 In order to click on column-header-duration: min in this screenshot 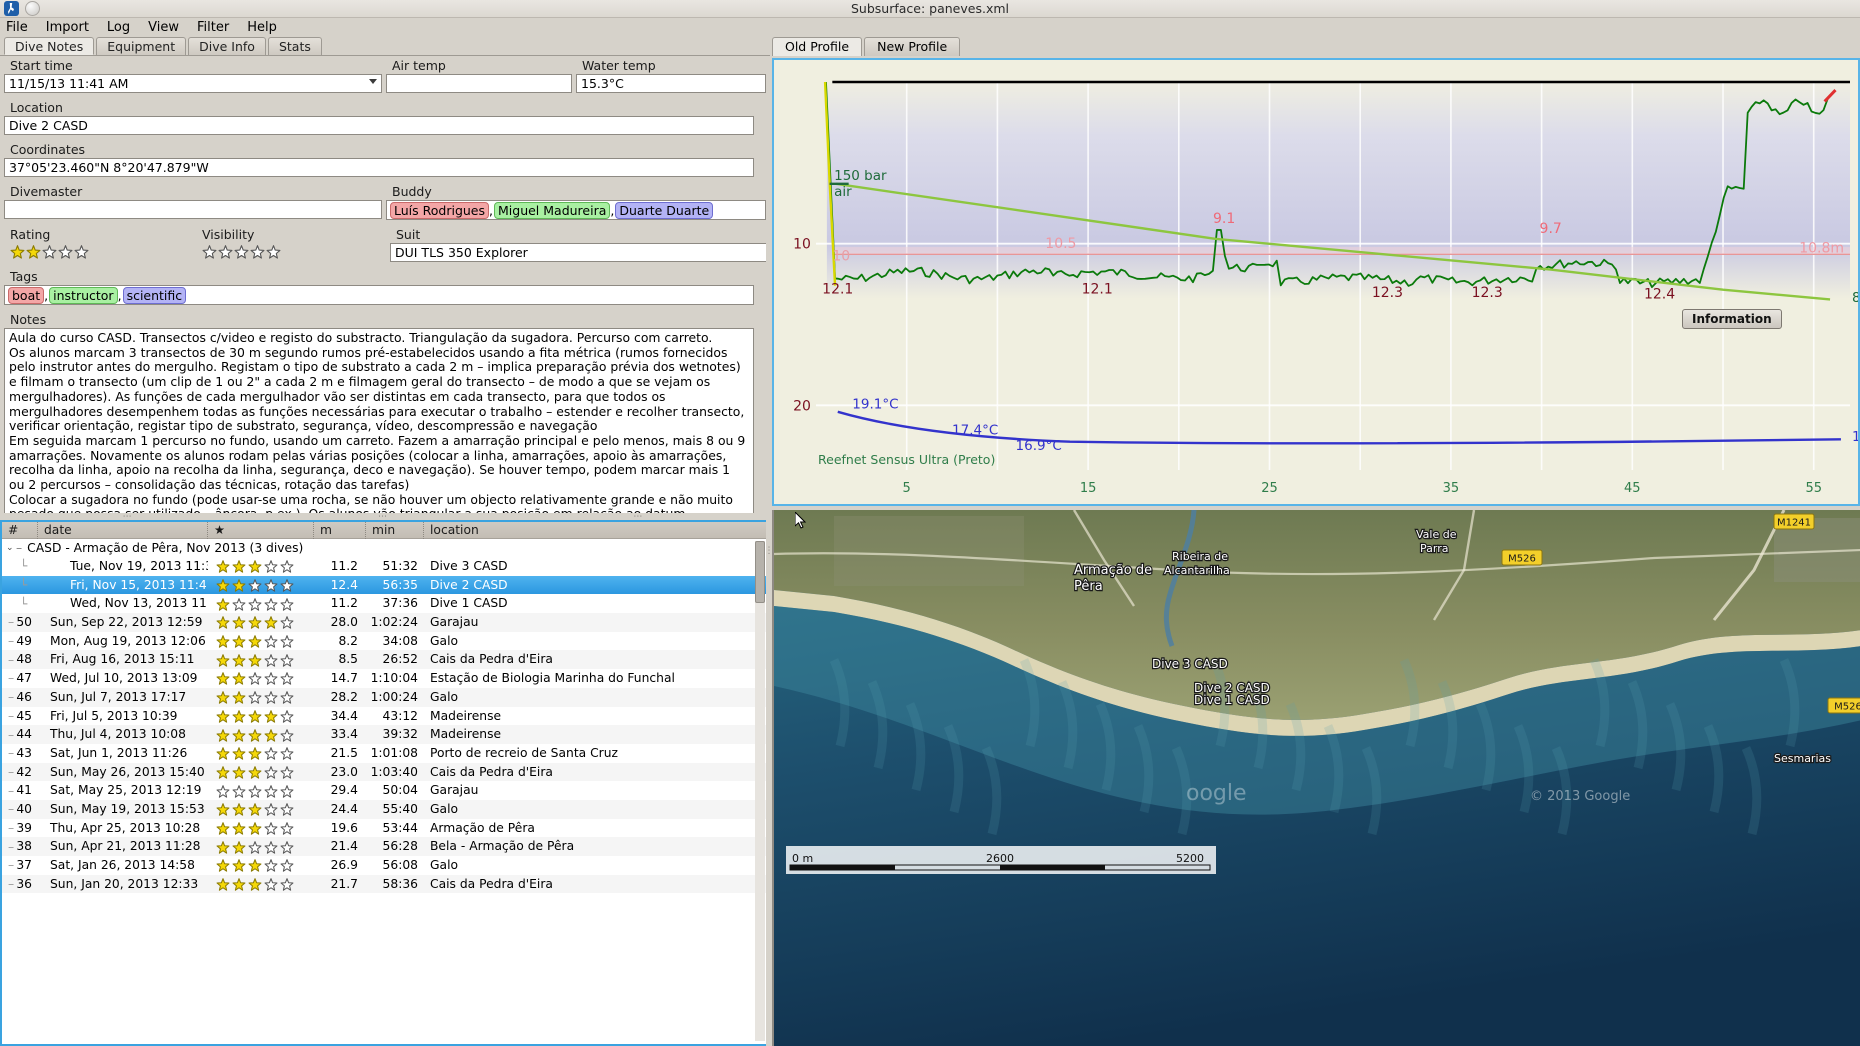, I will do `click(395, 530)`.